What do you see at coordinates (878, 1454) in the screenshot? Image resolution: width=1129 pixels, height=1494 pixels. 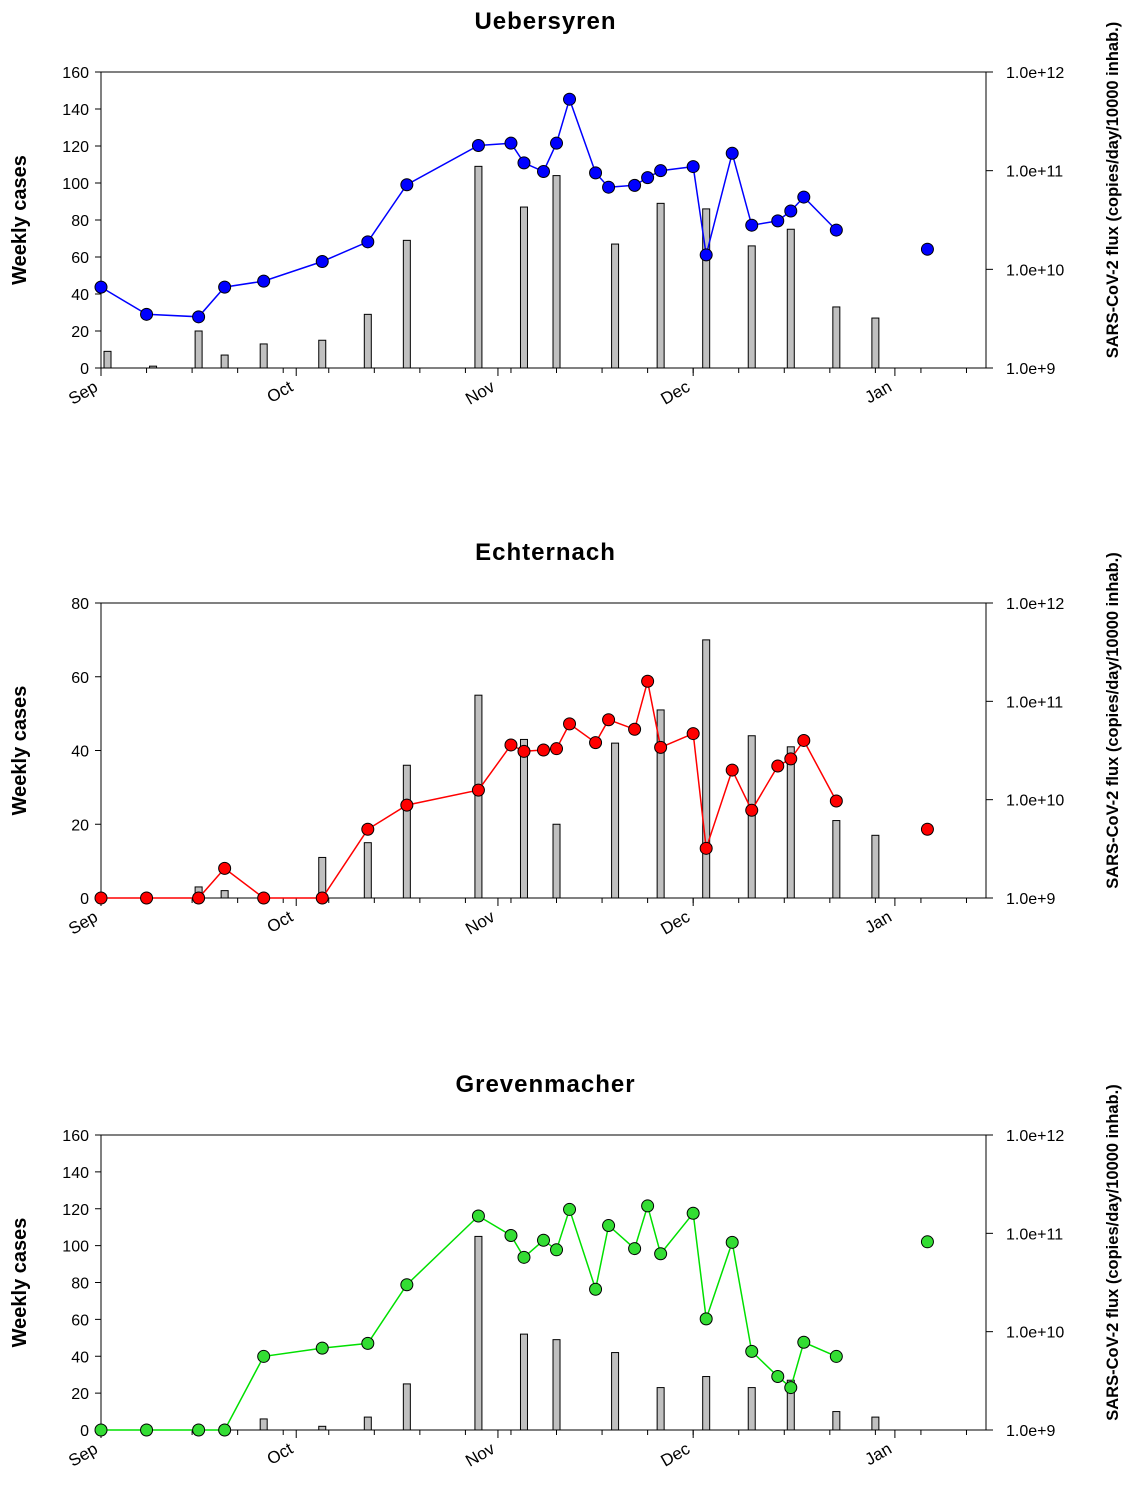 I see `x-tick-label: Jan` at bounding box center [878, 1454].